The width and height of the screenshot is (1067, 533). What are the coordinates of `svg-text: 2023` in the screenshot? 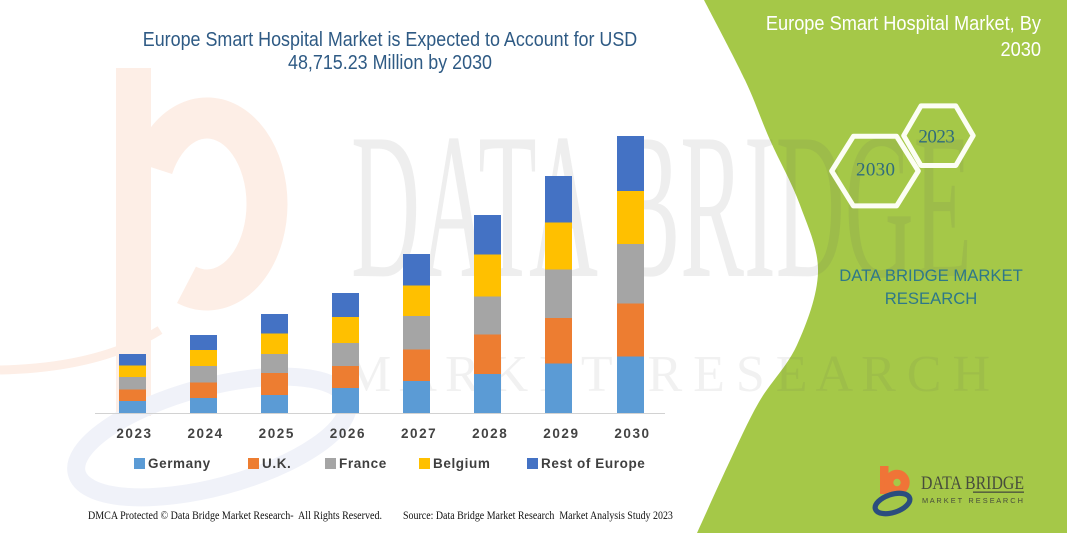 It's located at (936, 136).